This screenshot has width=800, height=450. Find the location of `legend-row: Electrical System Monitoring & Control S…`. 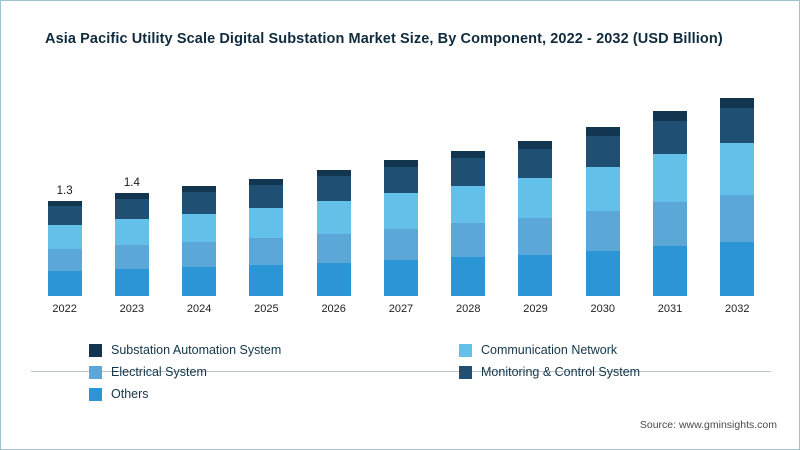

legend-row: Electrical System Monitoring & Control S… is located at coordinates (409, 372).